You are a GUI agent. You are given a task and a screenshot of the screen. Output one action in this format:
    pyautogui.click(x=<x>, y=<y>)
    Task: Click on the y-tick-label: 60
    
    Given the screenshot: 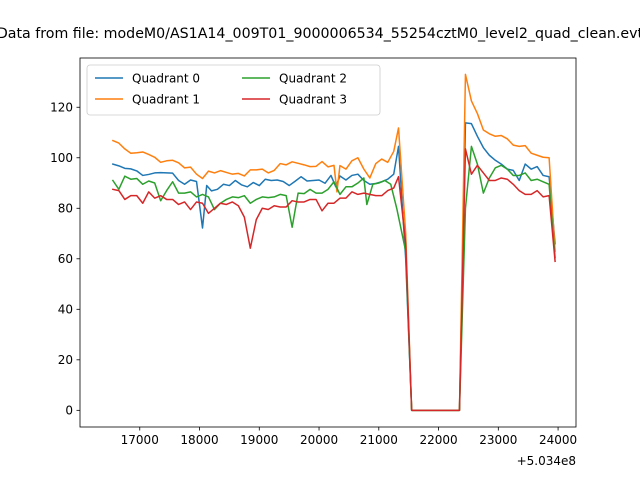 What is the action you would take?
    pyautogui.click(x=65, y=259)
    